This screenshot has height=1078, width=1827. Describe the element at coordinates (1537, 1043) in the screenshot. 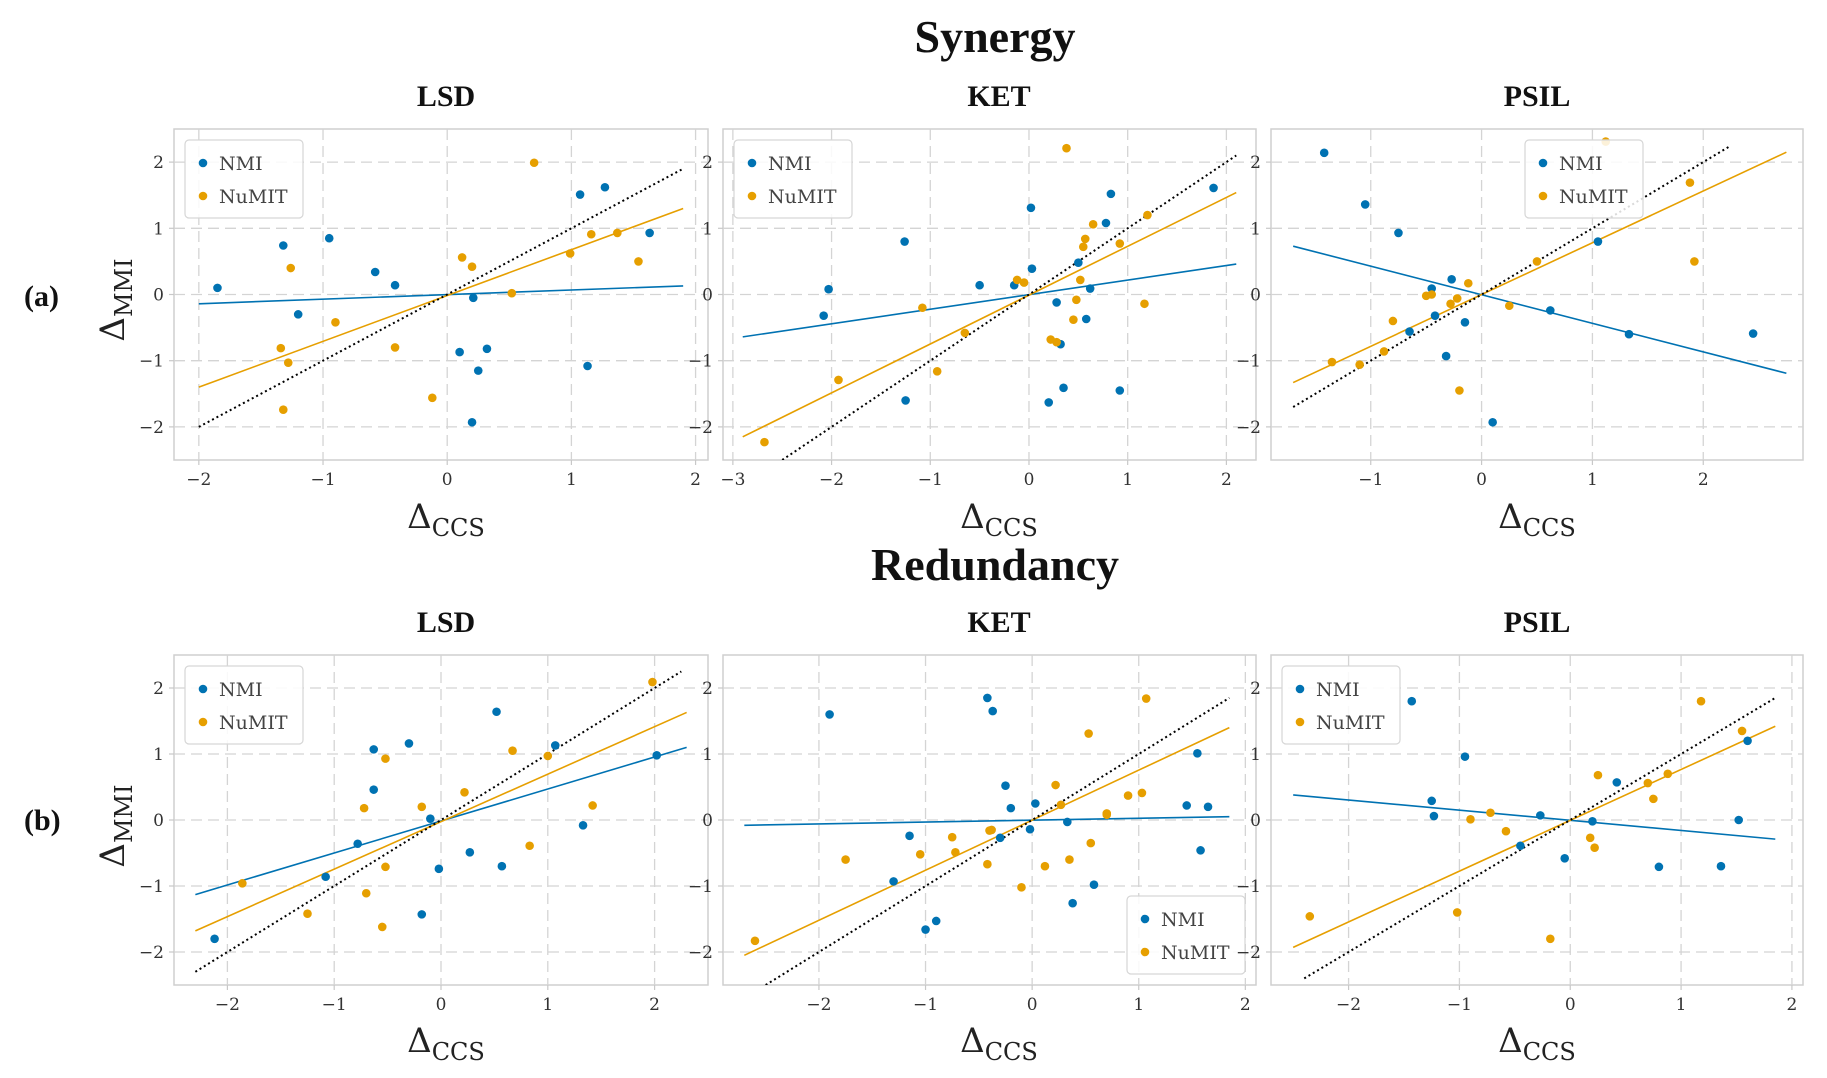

I see `xlabel-redundancy-psil: ΔCCS` at that location.